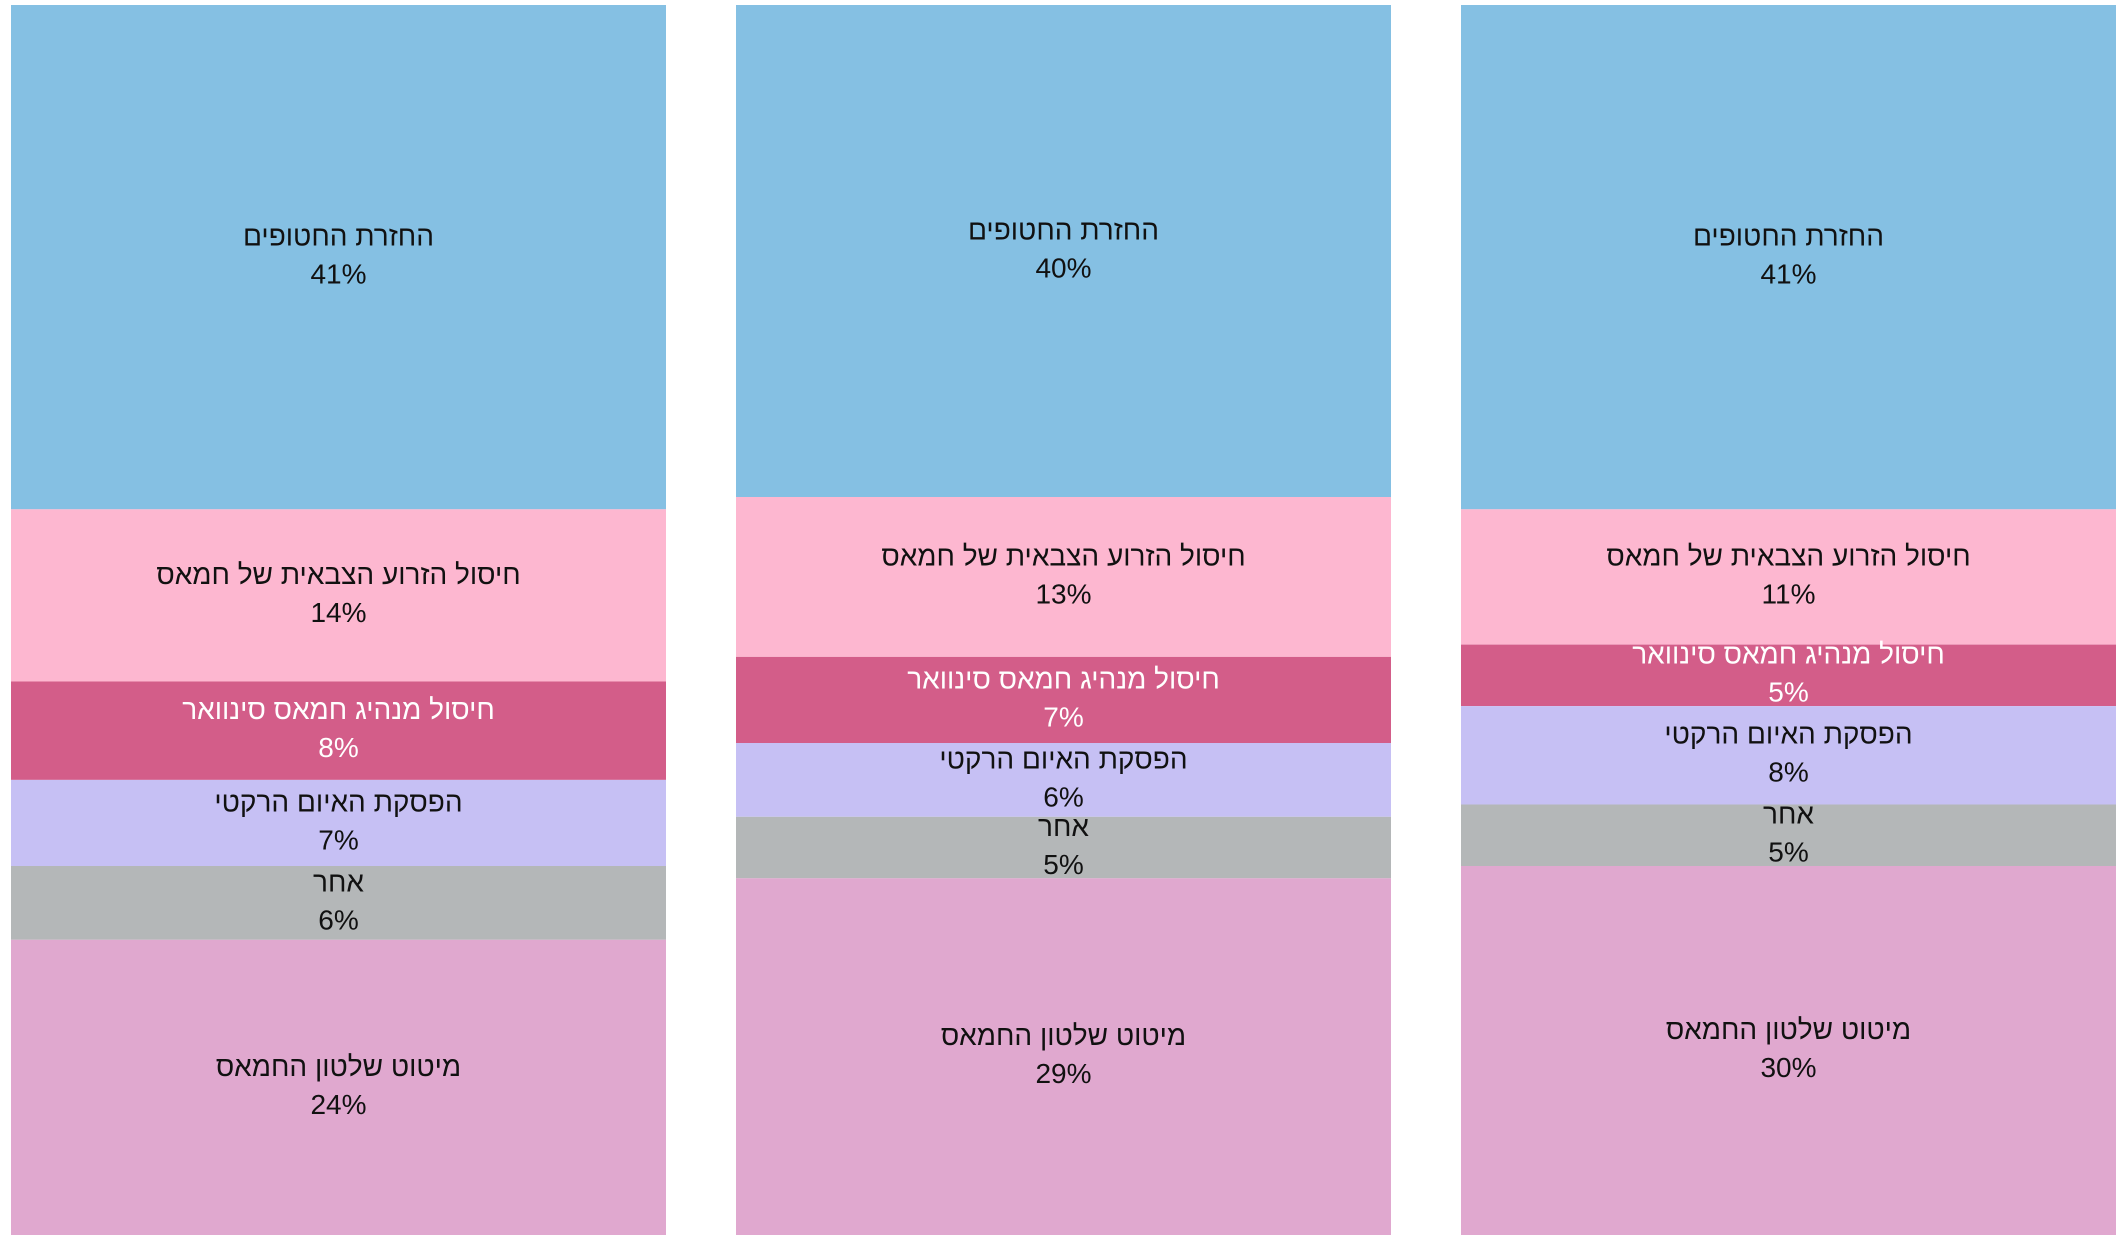  Describe the element at coordinates (338, 612) in the screenshot. I see `value-label: 14%` at that location.